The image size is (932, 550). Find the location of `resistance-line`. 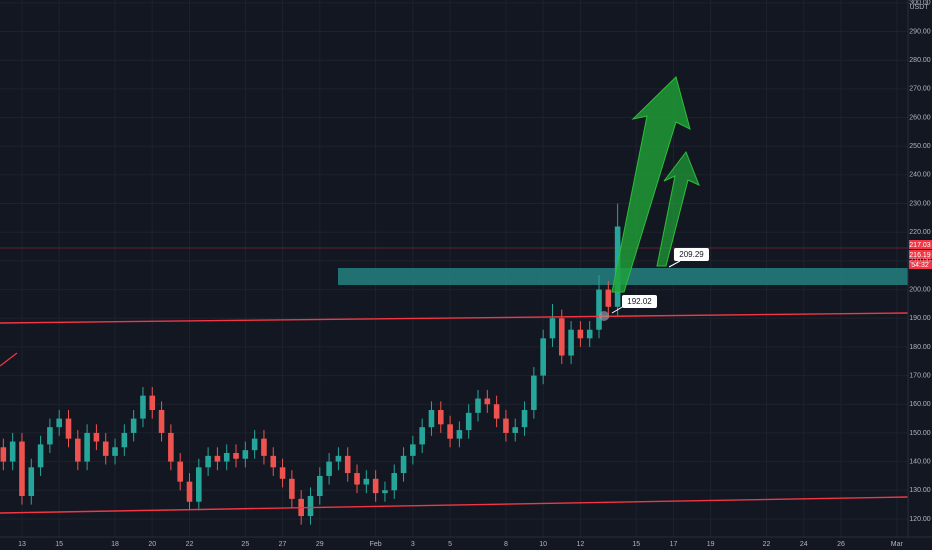

resistance-line is located at coordinates (454, 318).